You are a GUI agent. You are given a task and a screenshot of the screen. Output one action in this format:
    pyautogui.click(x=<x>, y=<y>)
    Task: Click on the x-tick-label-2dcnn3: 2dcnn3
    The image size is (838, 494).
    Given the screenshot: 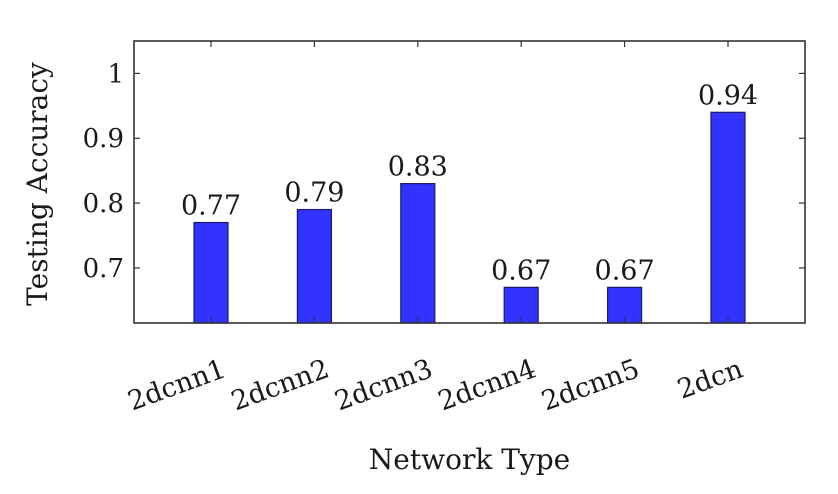 What is the action you would take?
    pyautogui.click(x=384, y=385)
    